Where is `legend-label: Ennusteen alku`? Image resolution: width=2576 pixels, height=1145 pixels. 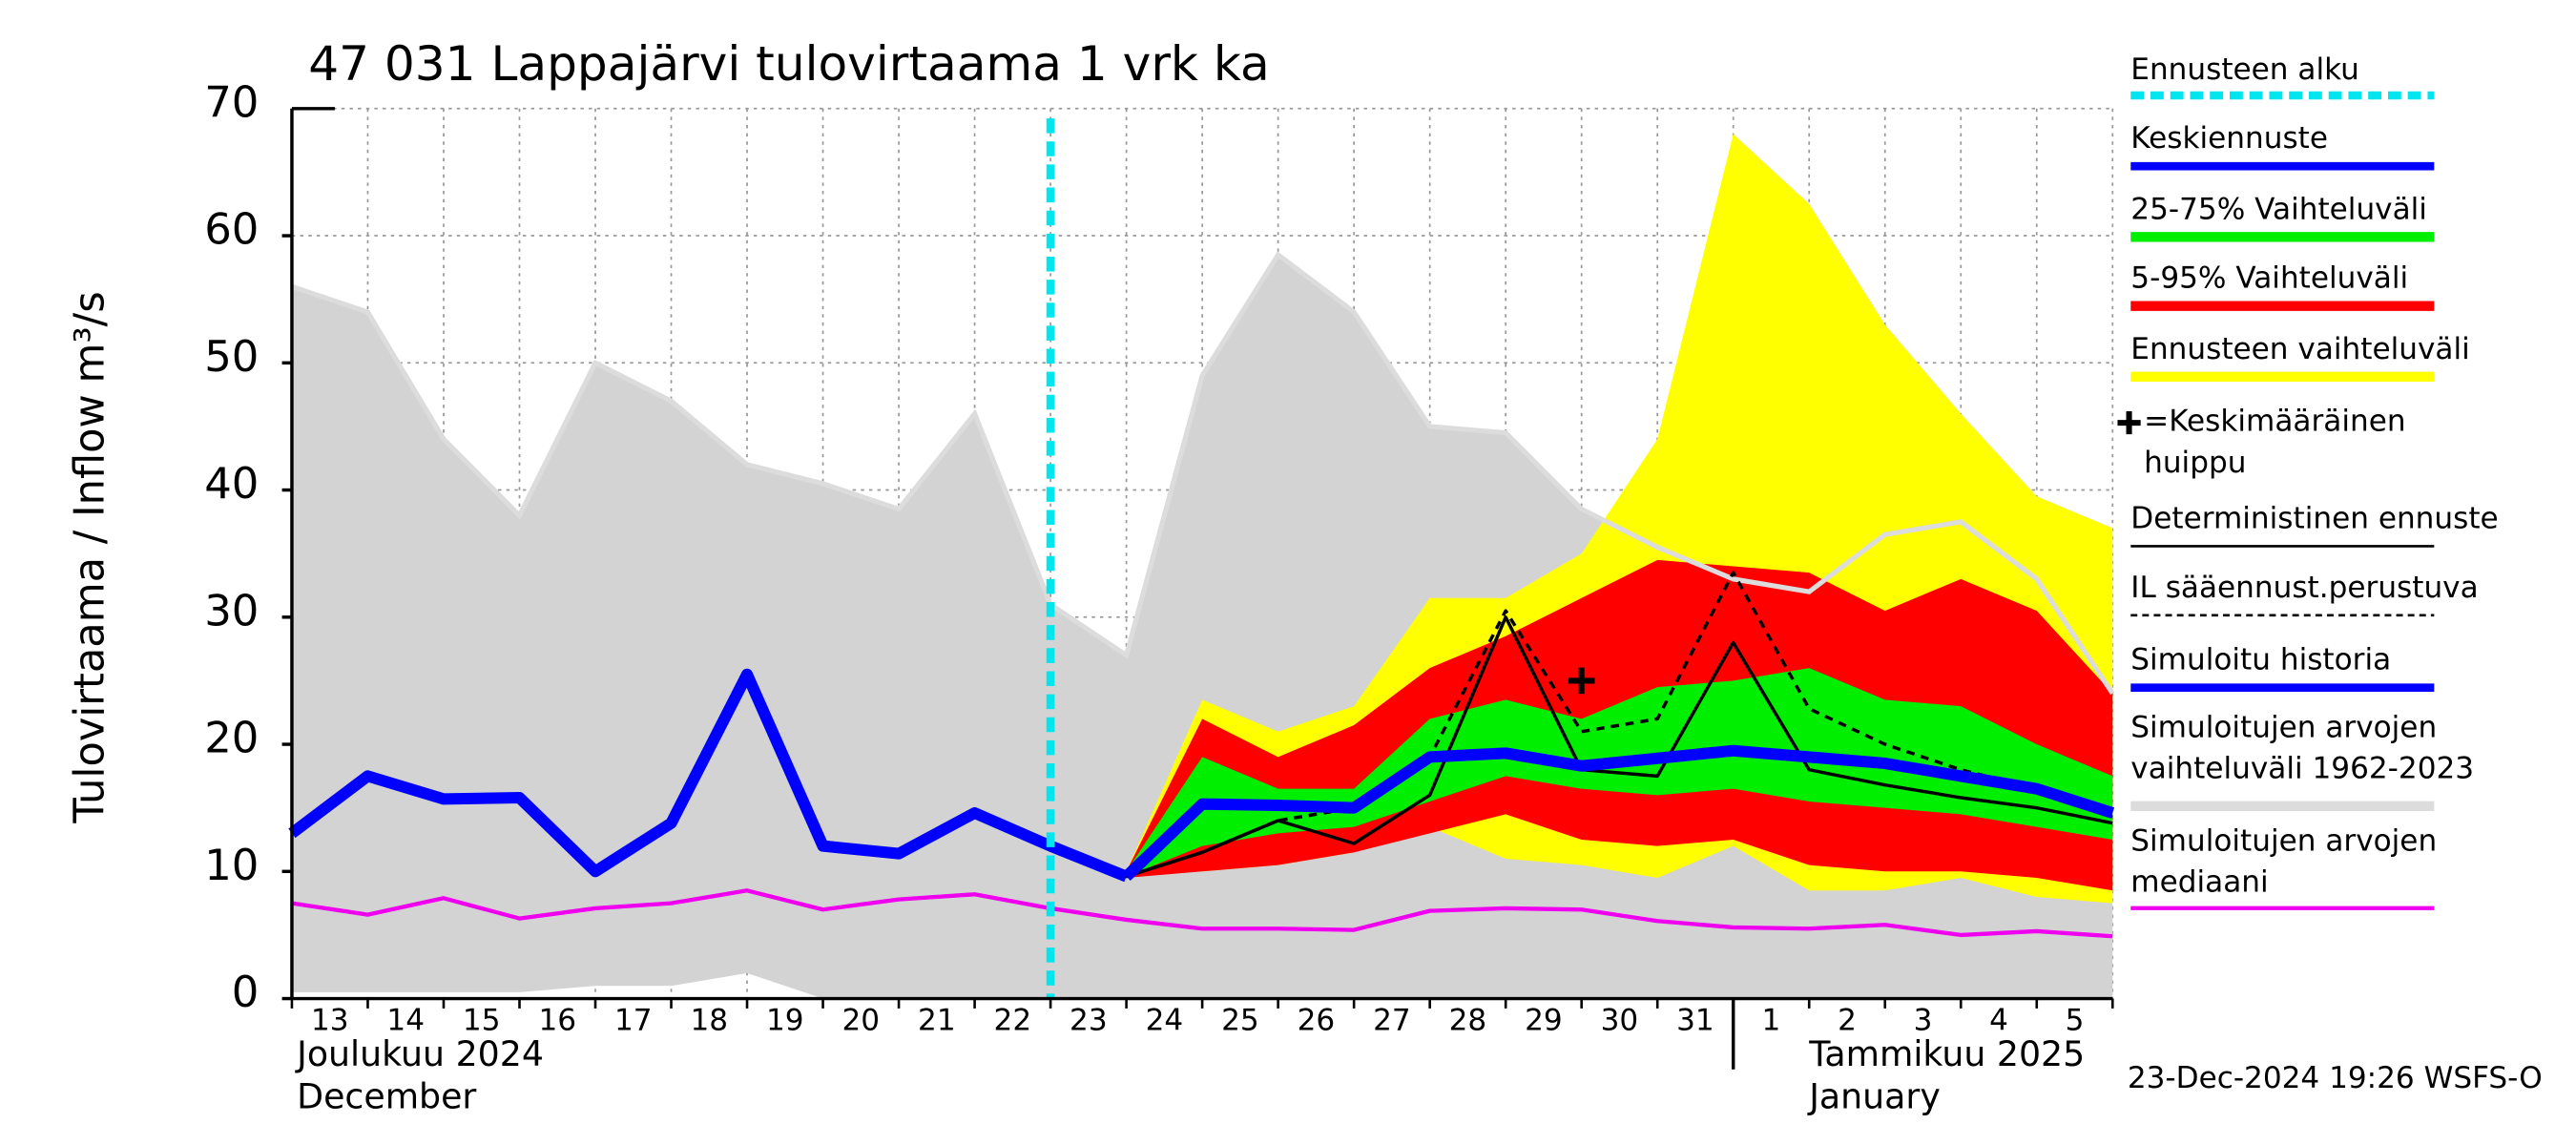
legend-label: Ennusteen alku is located at coordinates (2244, 70).